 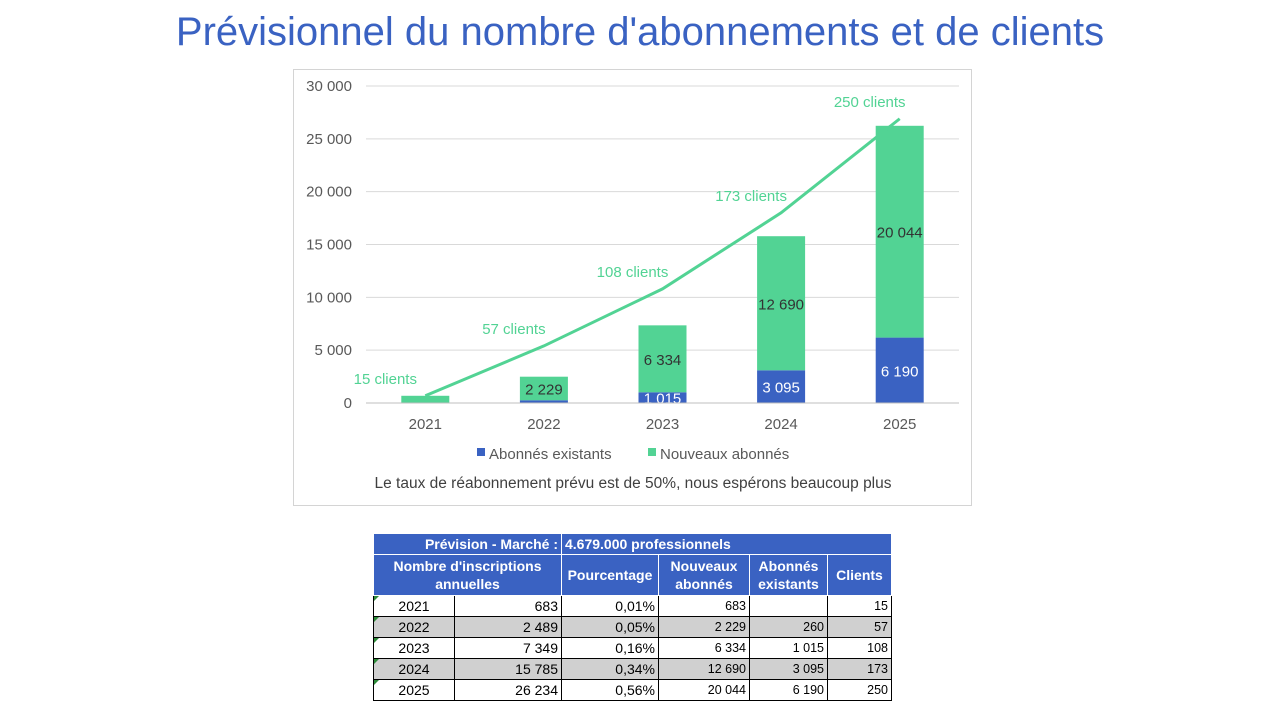 What do you see at coordinates (329, 139) in the screenshot?
I see `y-tick-label: 25 000` at bounding box center [329, 139].